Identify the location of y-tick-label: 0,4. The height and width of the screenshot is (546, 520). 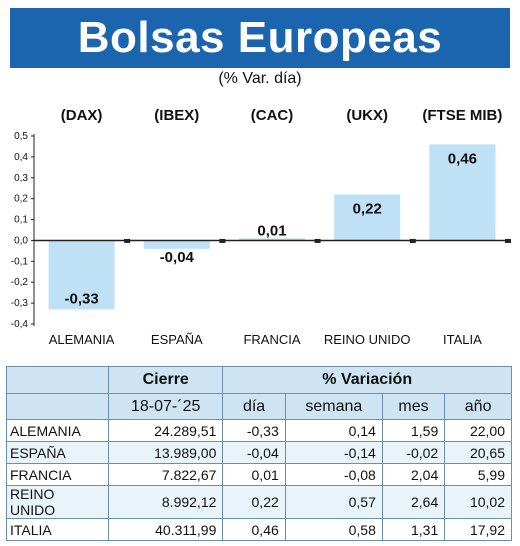
(21, 157).